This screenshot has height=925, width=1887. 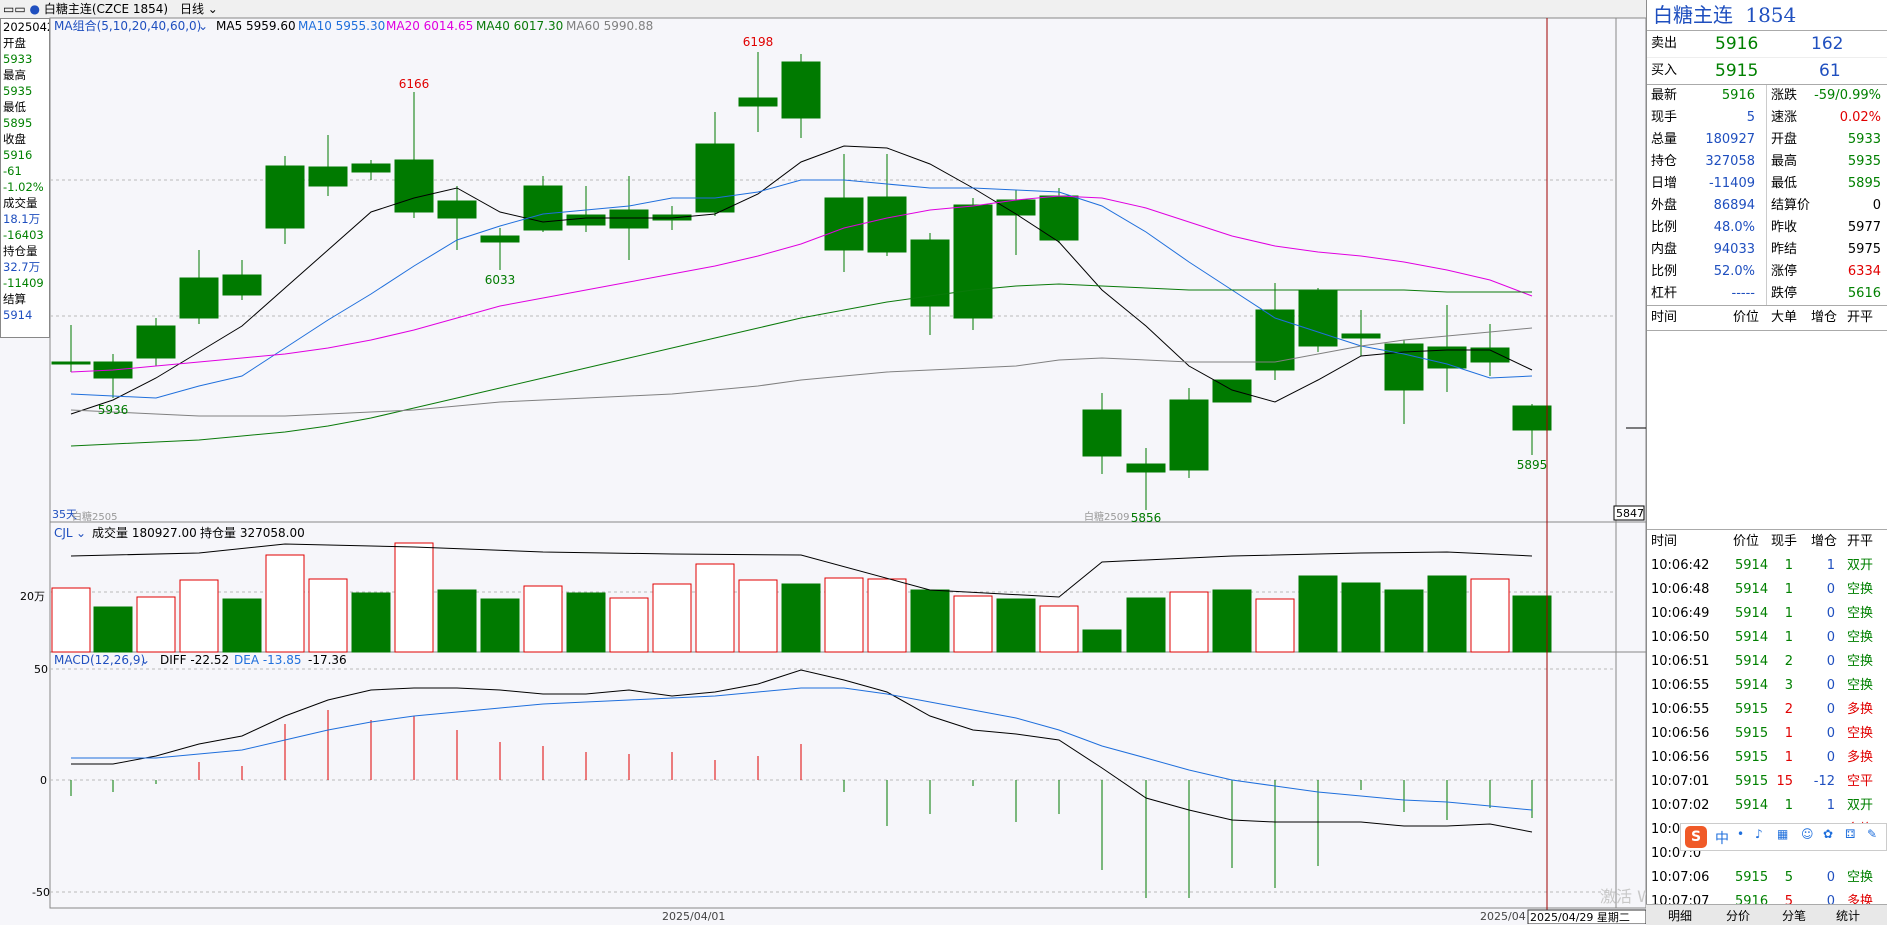 What do you see at coordinates (1696, 837) in the screenshot?
I see `sogou-logo-icon: S` at bounding box center [1696, 837].